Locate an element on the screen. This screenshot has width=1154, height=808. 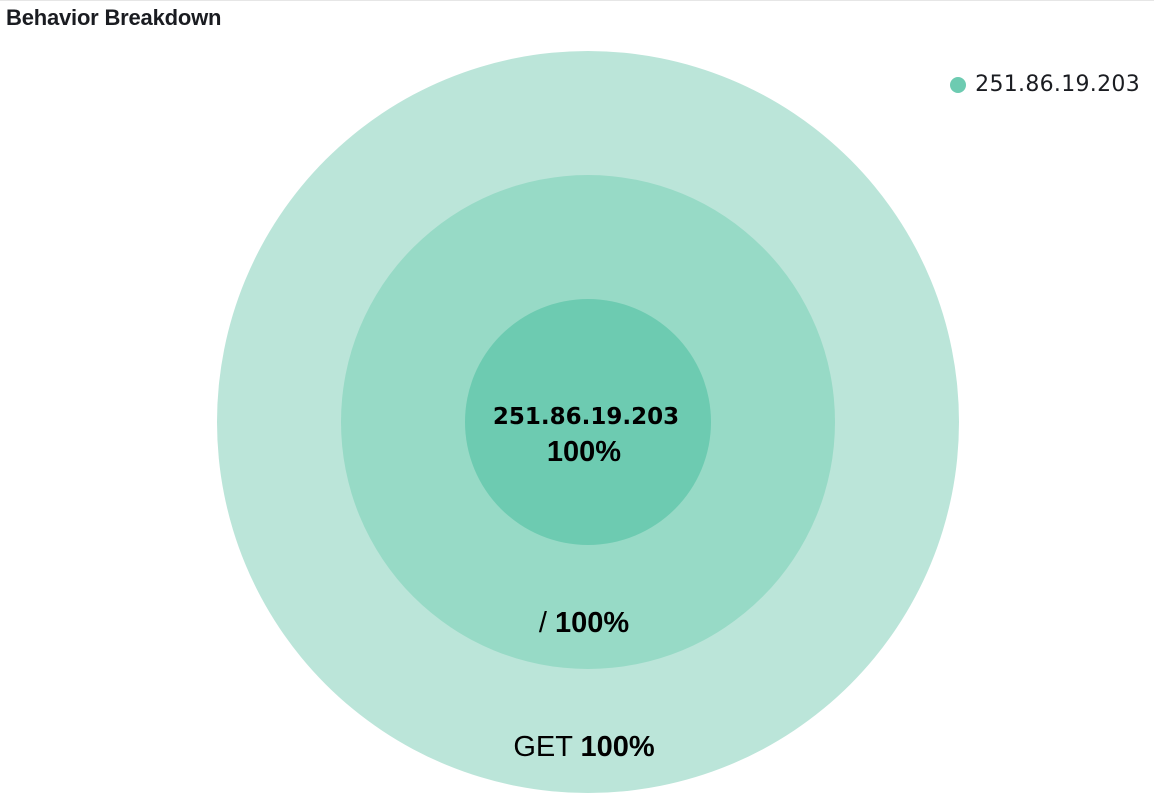
outer-ring-name-label: GET is located at coordinates (543, 747).